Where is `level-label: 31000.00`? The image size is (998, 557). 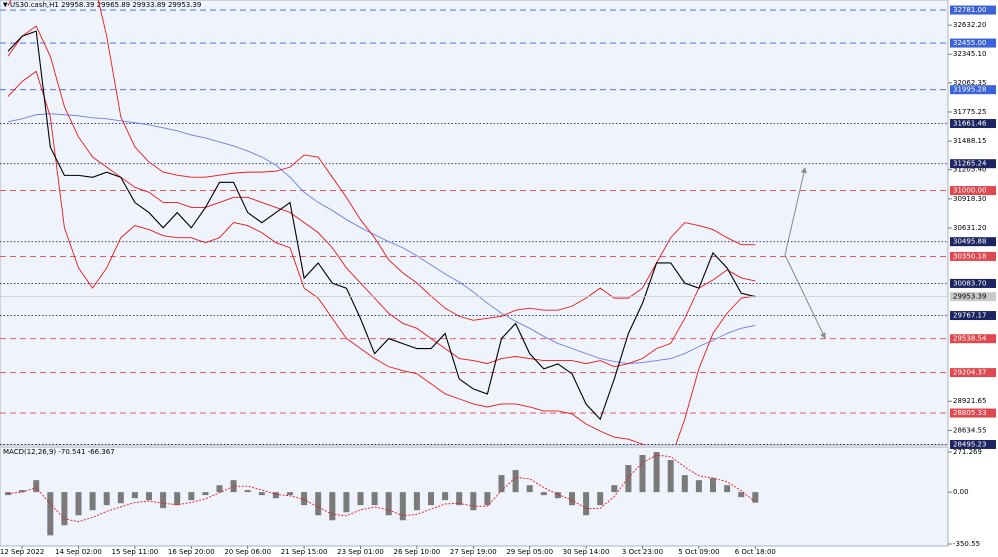
level-label: 31000.00 is located at coordinates (969, 191).